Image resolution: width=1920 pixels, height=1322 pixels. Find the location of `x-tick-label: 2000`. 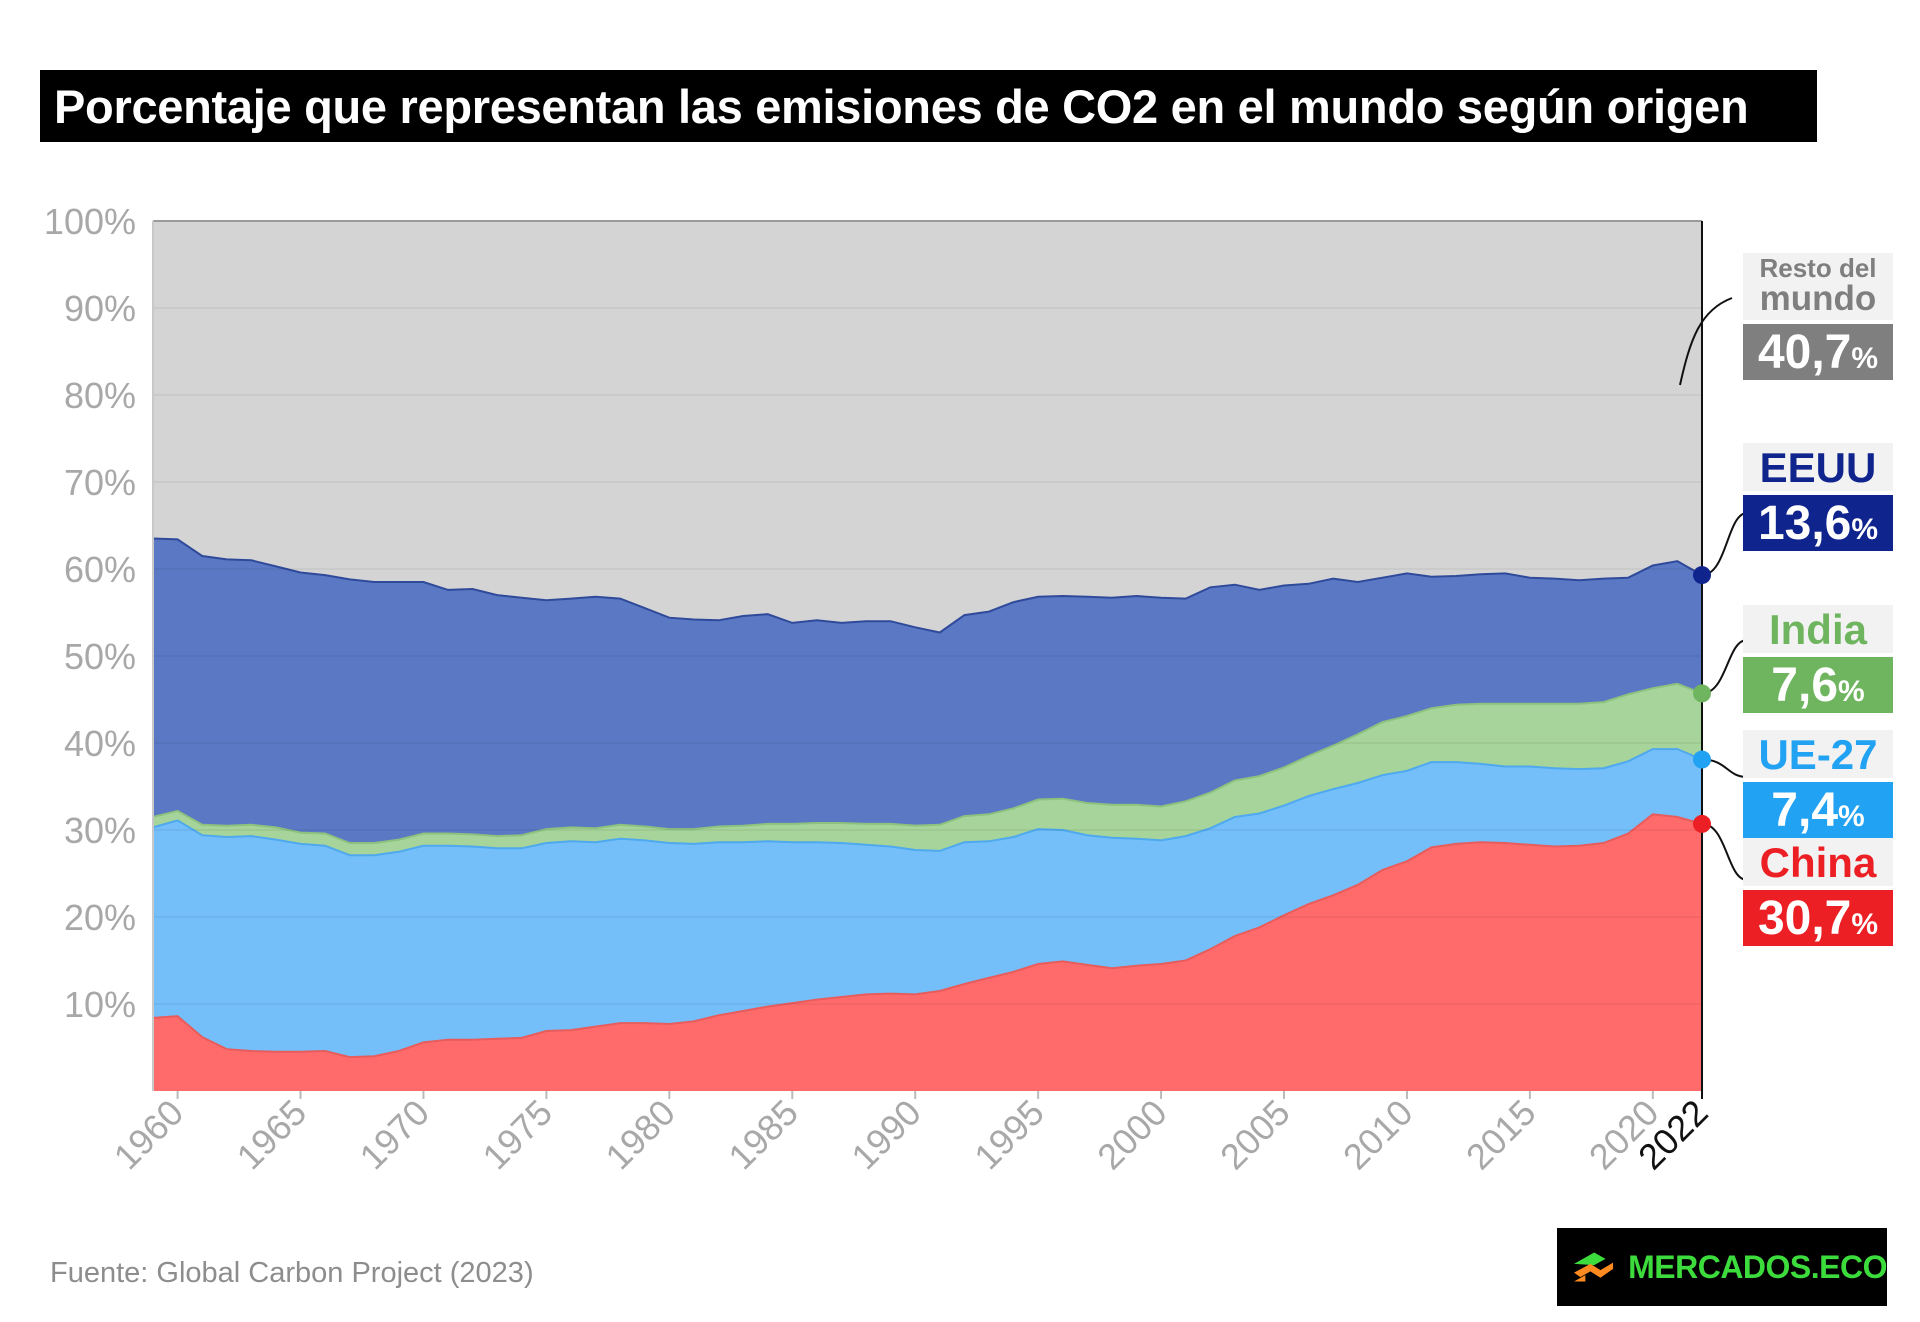

x-tick-label: 2000 is located at coordinates (1132, 1135).